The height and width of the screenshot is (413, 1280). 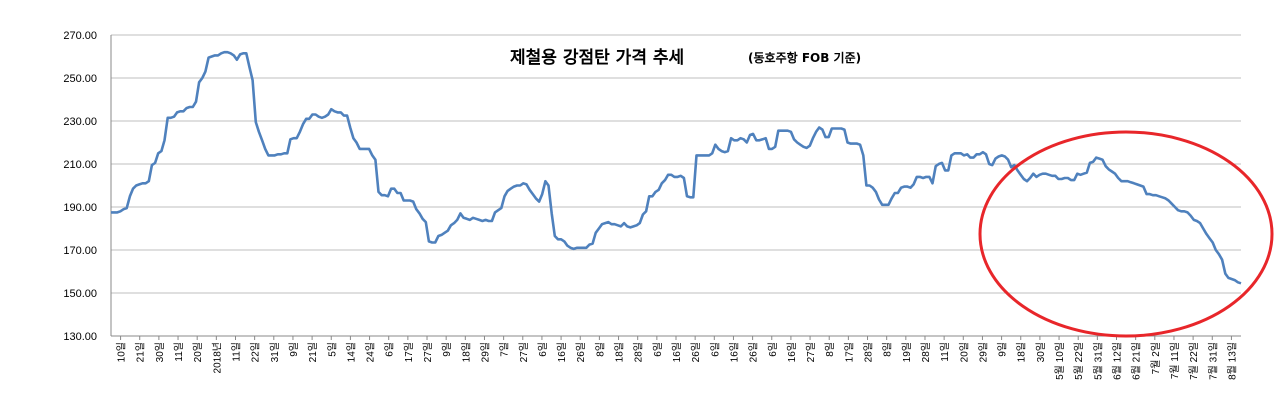 I want to click on y-tick-label: 190.00, so click(x=80, y=208).